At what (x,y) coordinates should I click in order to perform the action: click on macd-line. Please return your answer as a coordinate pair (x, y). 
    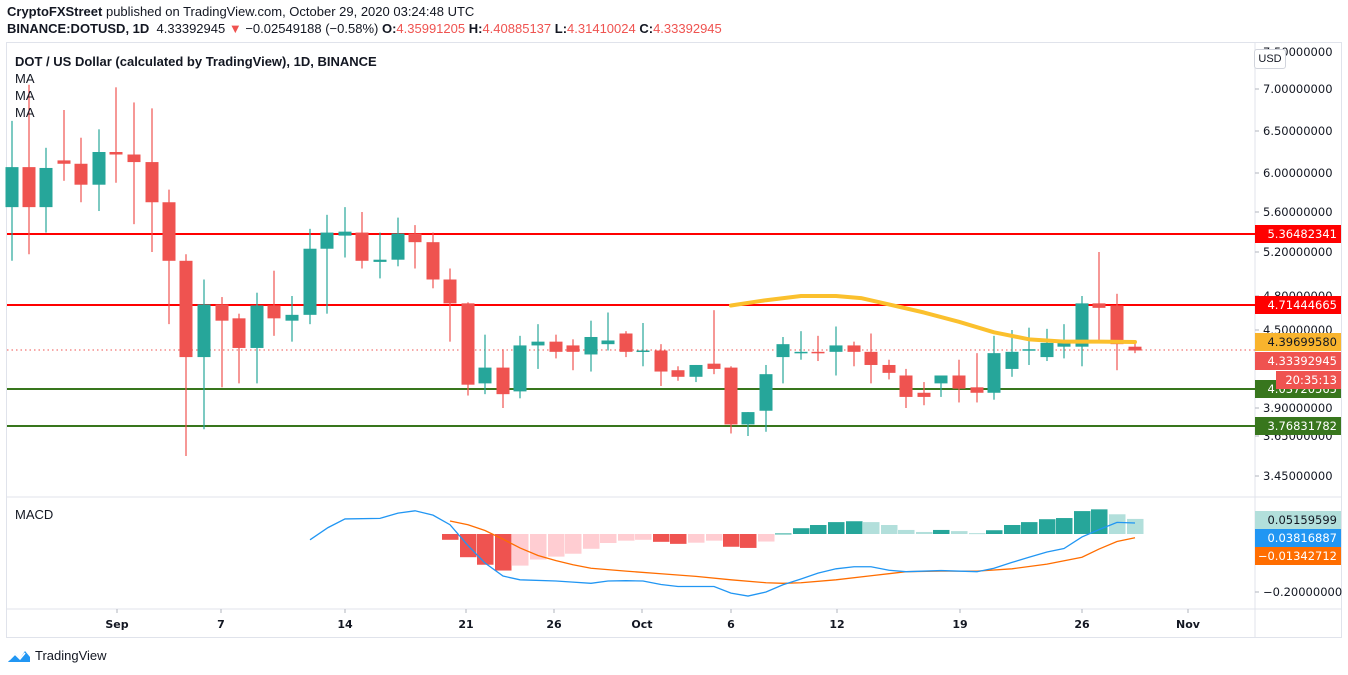
    Looking at the image, I should click on (722, 553).